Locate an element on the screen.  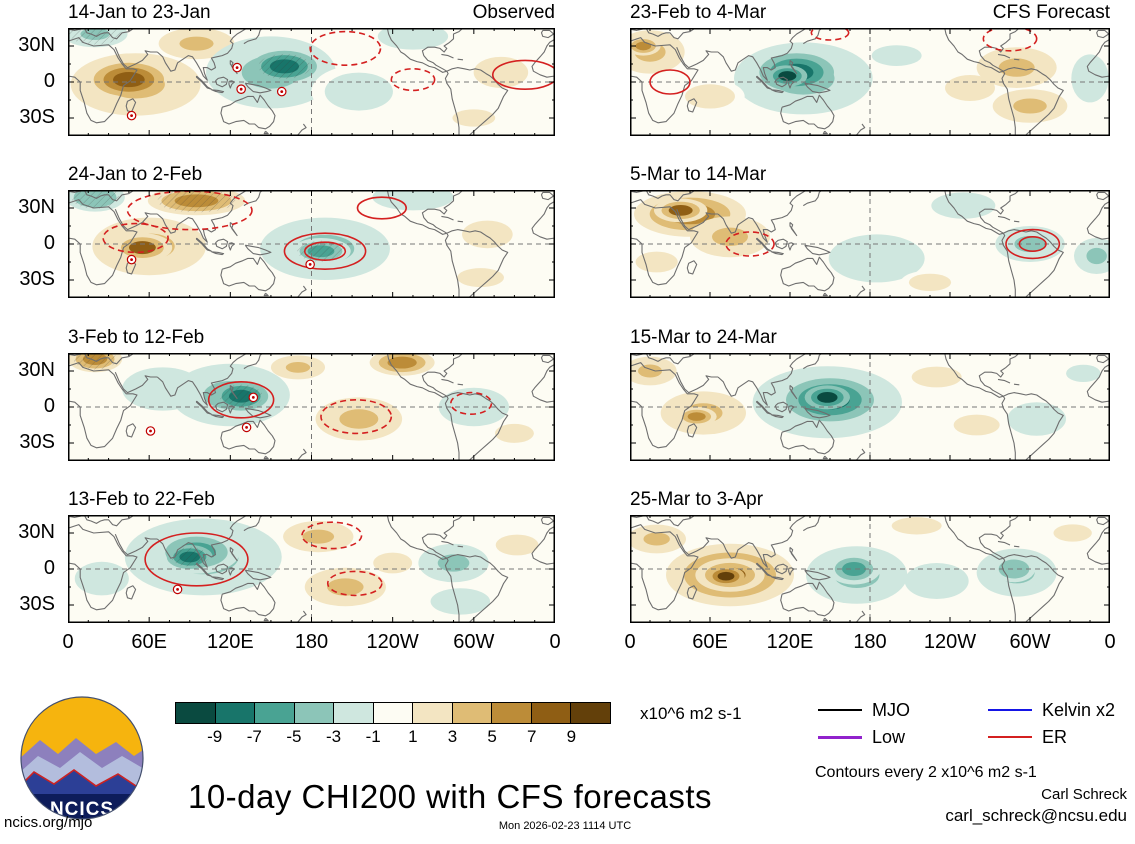
panel-title: 25-Mar to 3-Apr is located at coordinates (870, 501).